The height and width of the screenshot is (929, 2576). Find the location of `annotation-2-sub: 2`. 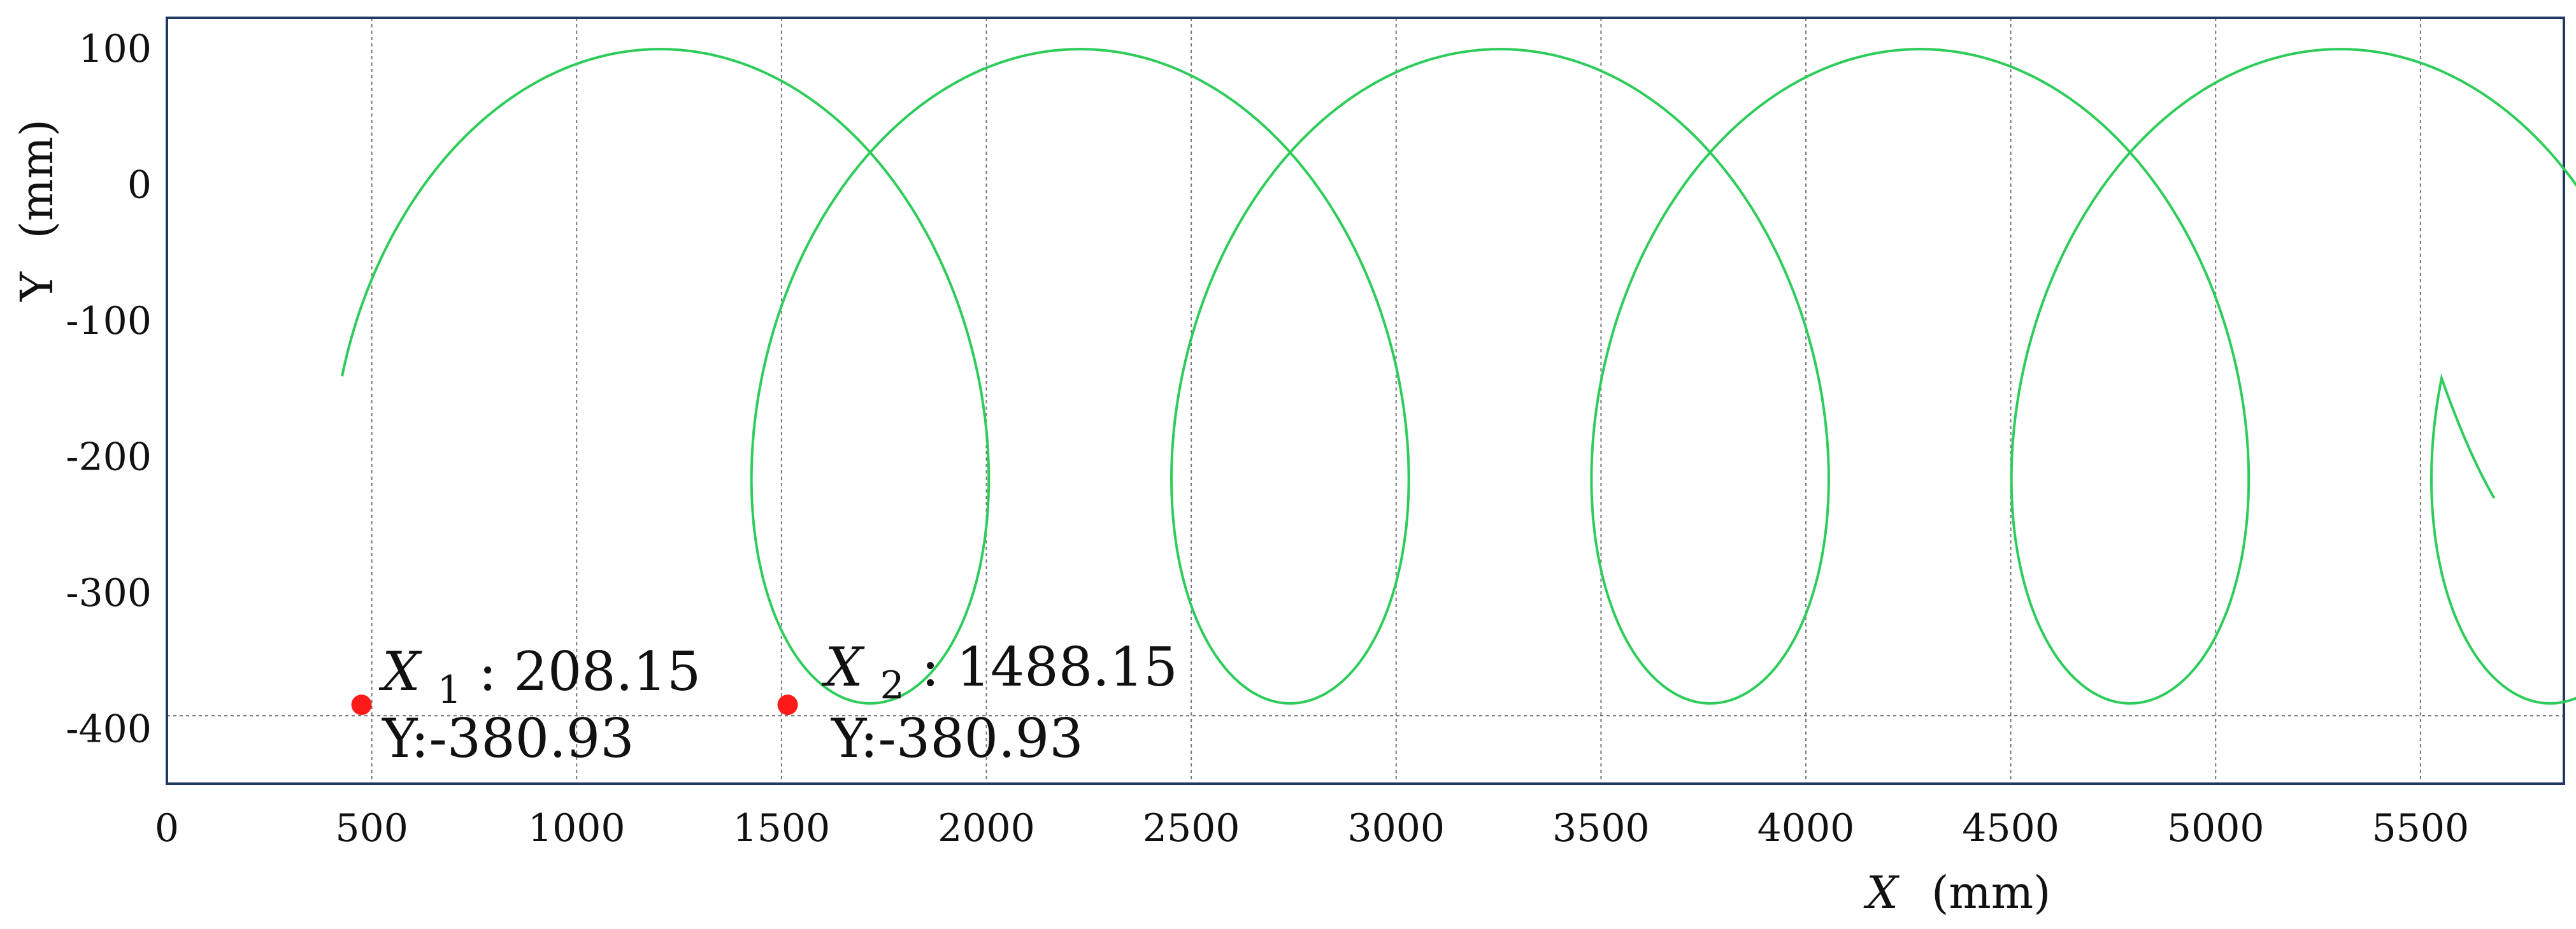

annotation-2-sub: 2 is located at coordinates (892, 686).